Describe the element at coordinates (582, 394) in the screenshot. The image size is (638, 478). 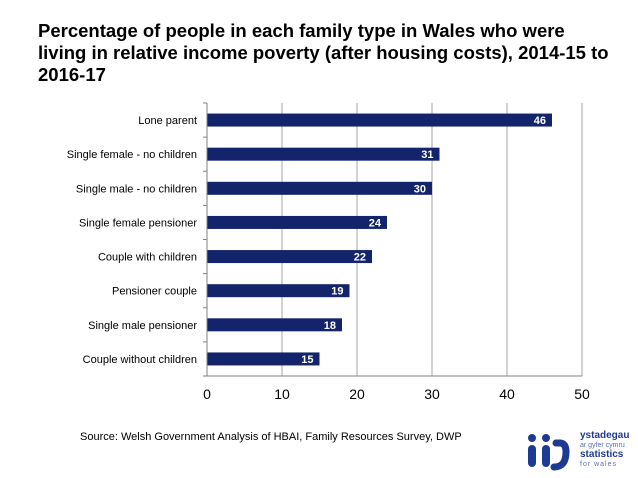
I see `x-tick-label: 50` at that location.